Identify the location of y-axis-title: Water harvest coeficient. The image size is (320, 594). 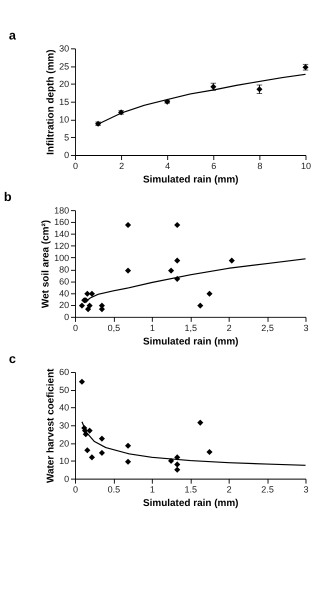
(51, 426).